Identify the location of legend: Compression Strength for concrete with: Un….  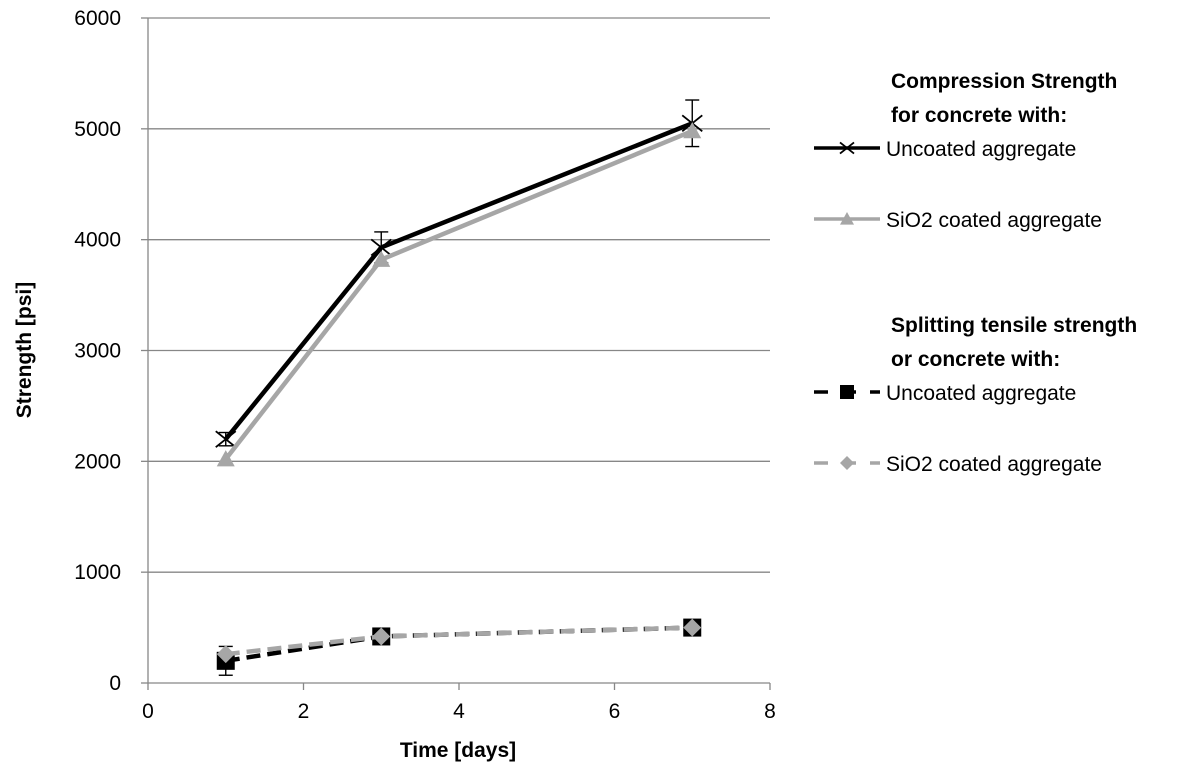
(975, 273).